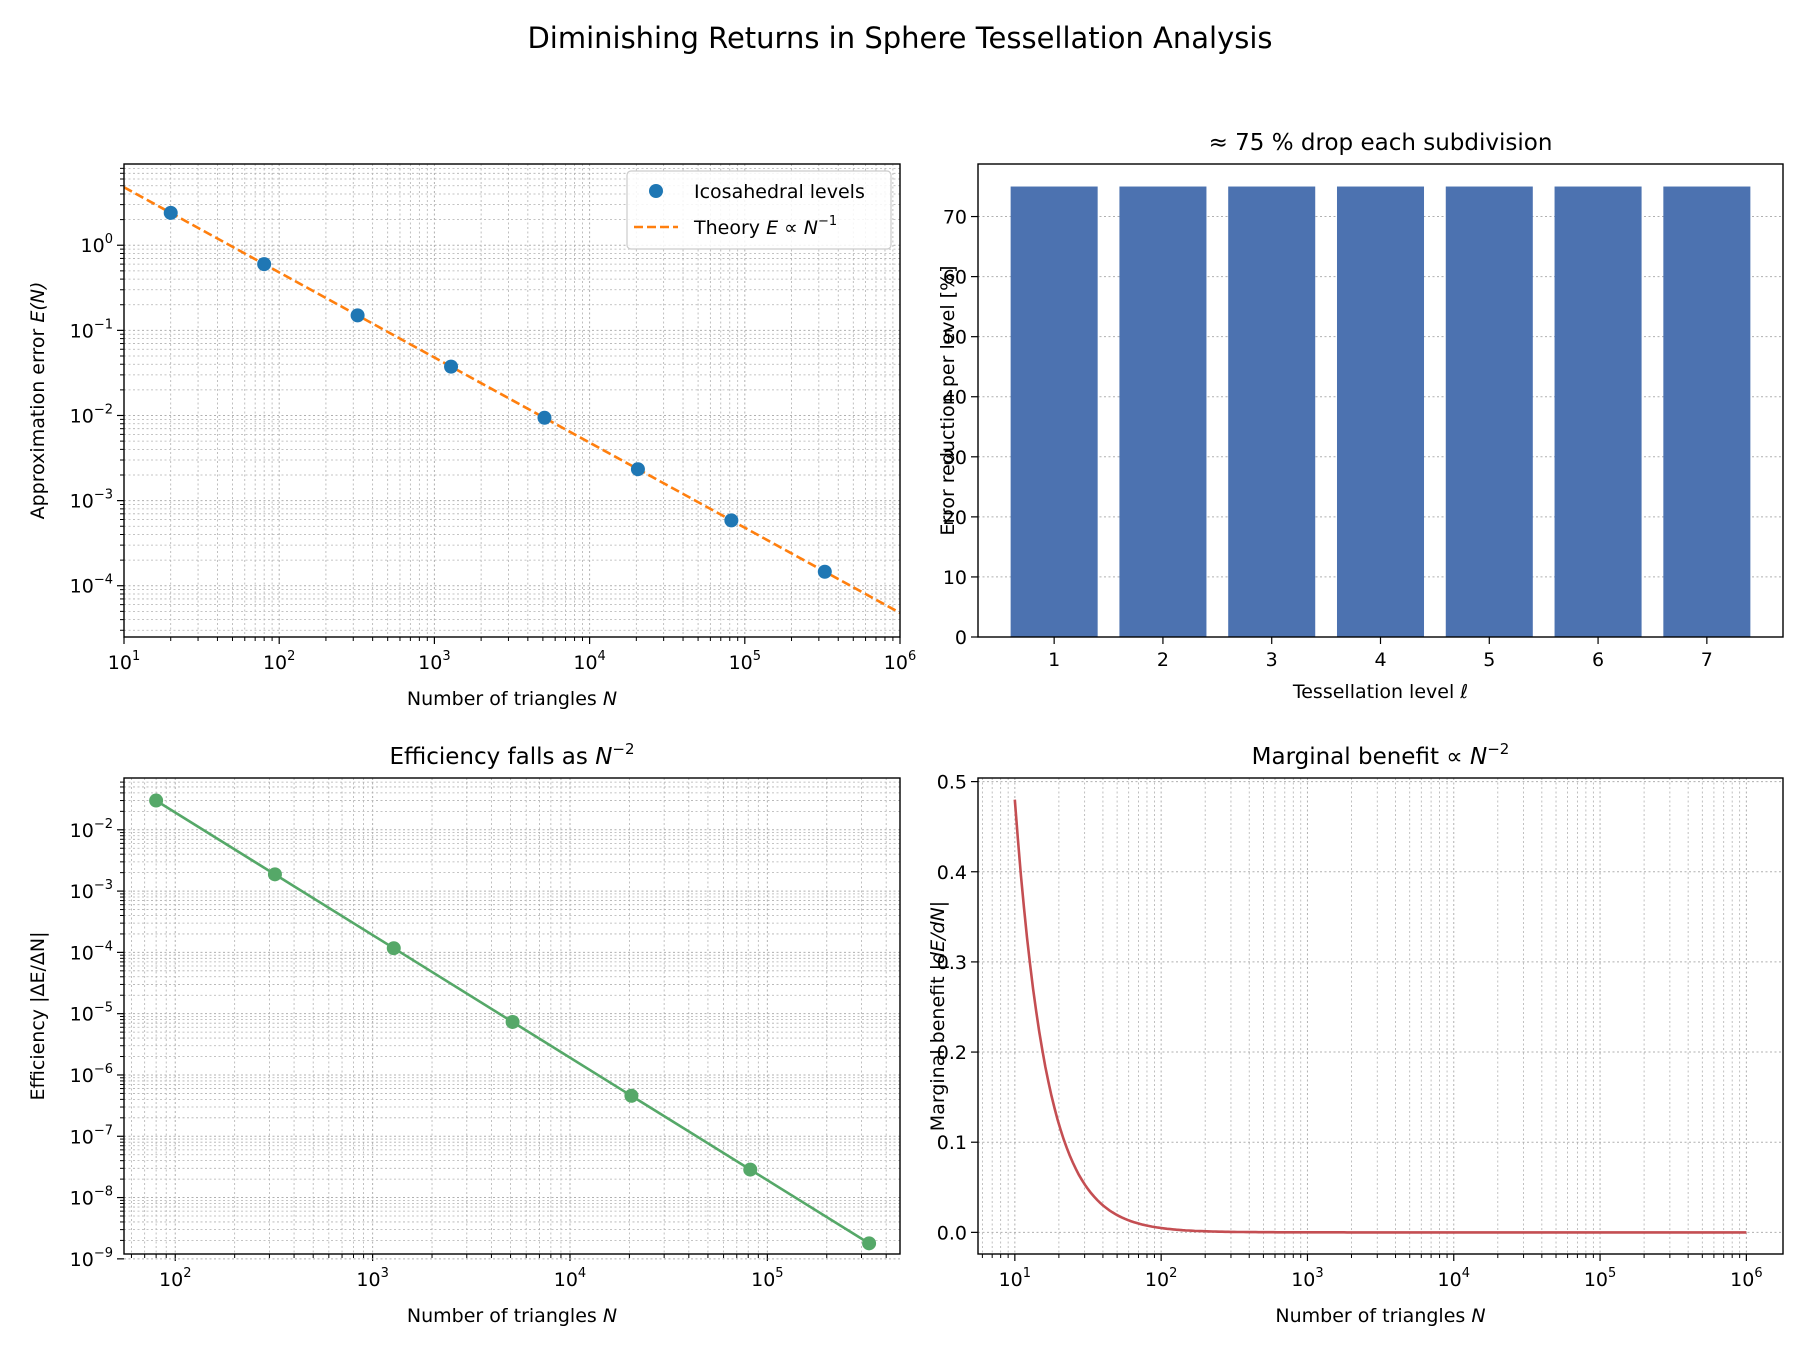  I want to click on panel-title: Marginal benefit ∝ N−2, so click(1381, 755).